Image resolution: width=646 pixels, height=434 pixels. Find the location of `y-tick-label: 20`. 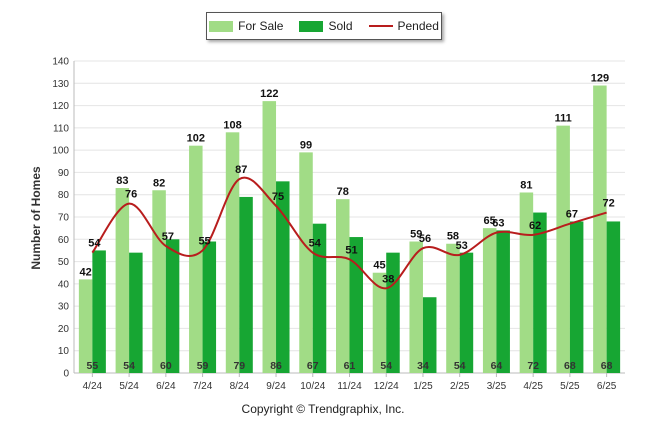

y-tick-label: 20 is located at coordinates (64, 329).